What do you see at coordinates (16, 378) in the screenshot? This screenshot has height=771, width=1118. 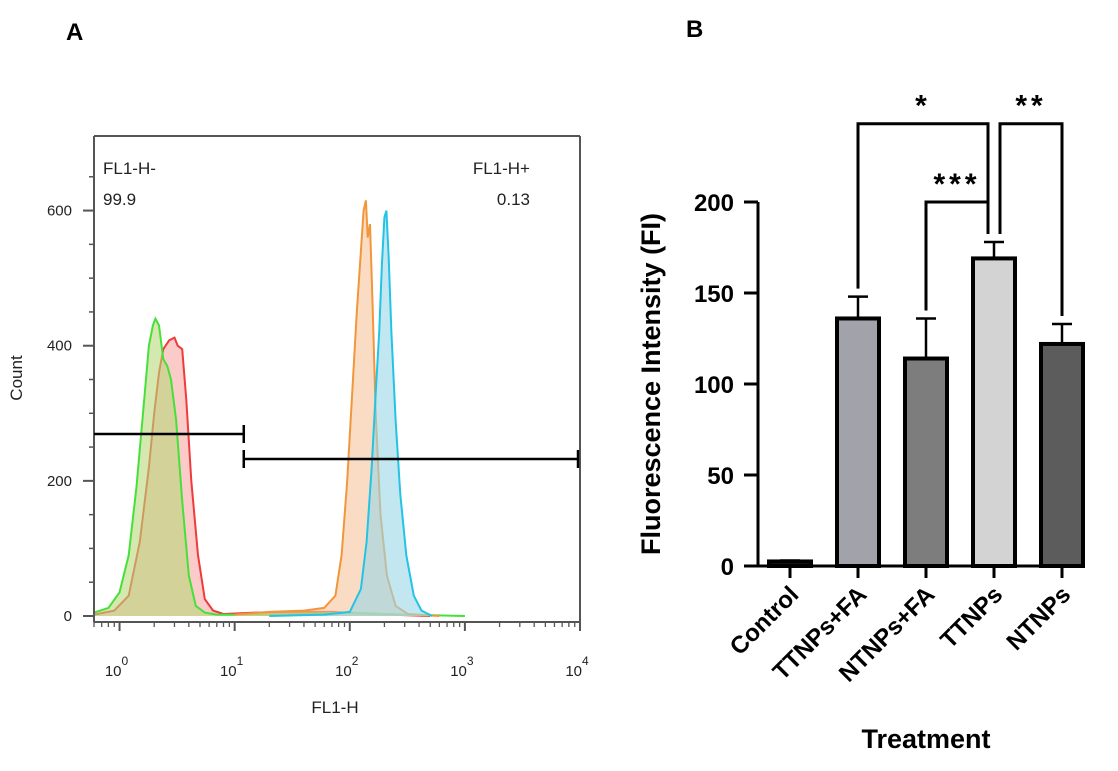 I see `histogram-y-axis-title: Count` at bounding box center [16, 378].